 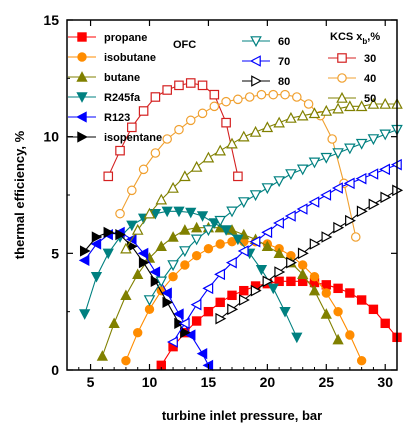 What do you see at coordinates (346, 37) in the screenshot?
I see `kcs-label-prefix: KCS x` at bounding box center [346, 37].